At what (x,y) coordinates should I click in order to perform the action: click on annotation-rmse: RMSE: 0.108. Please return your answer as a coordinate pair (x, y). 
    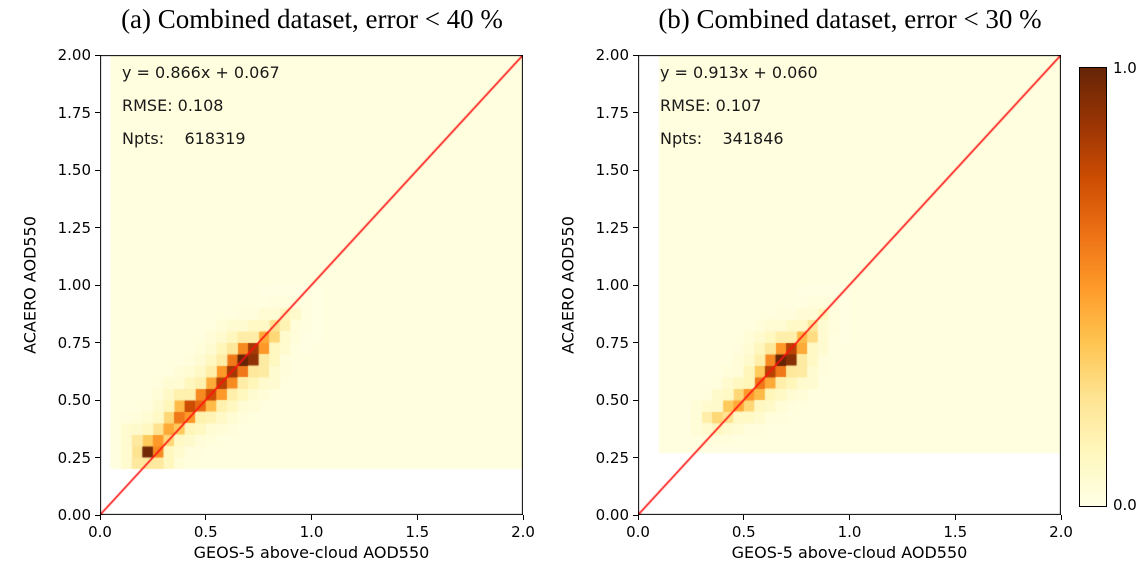
    Looking at the image, I should click on (173, 105).